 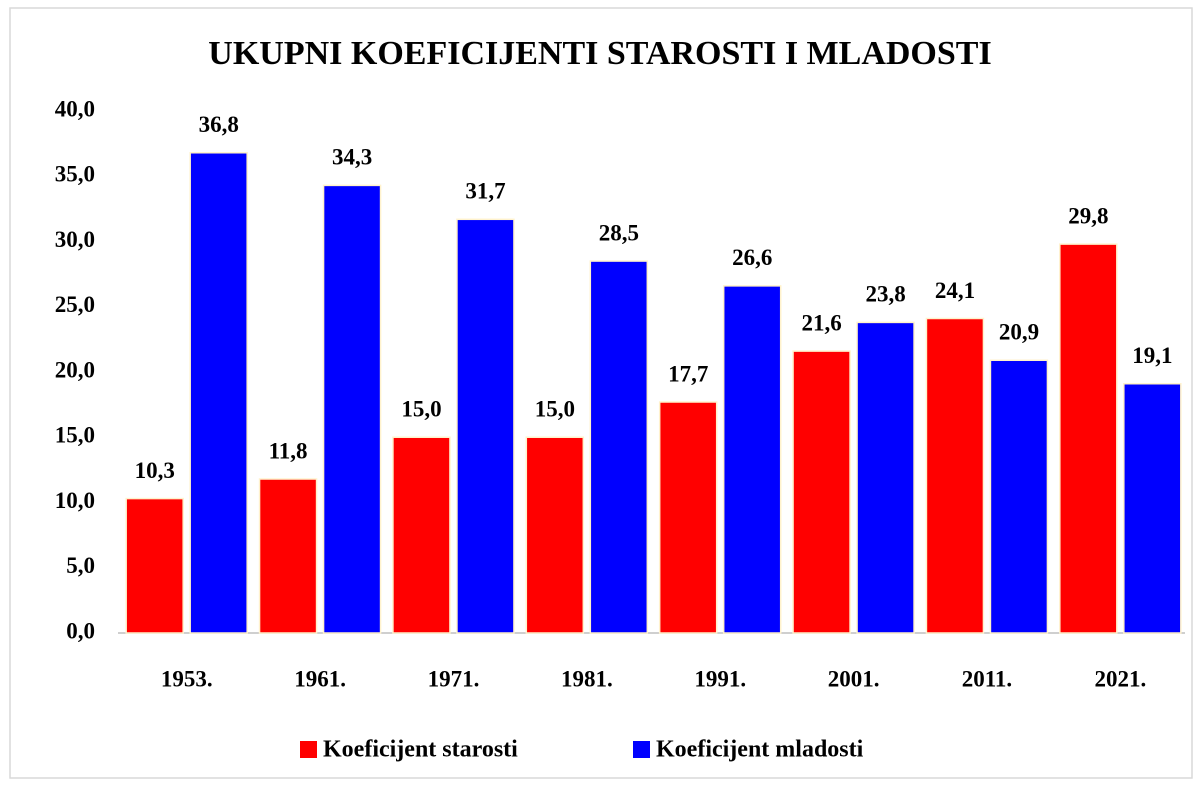 I want to click on legend-label: Koeficijent mladosti, so click(x=760, y=750).